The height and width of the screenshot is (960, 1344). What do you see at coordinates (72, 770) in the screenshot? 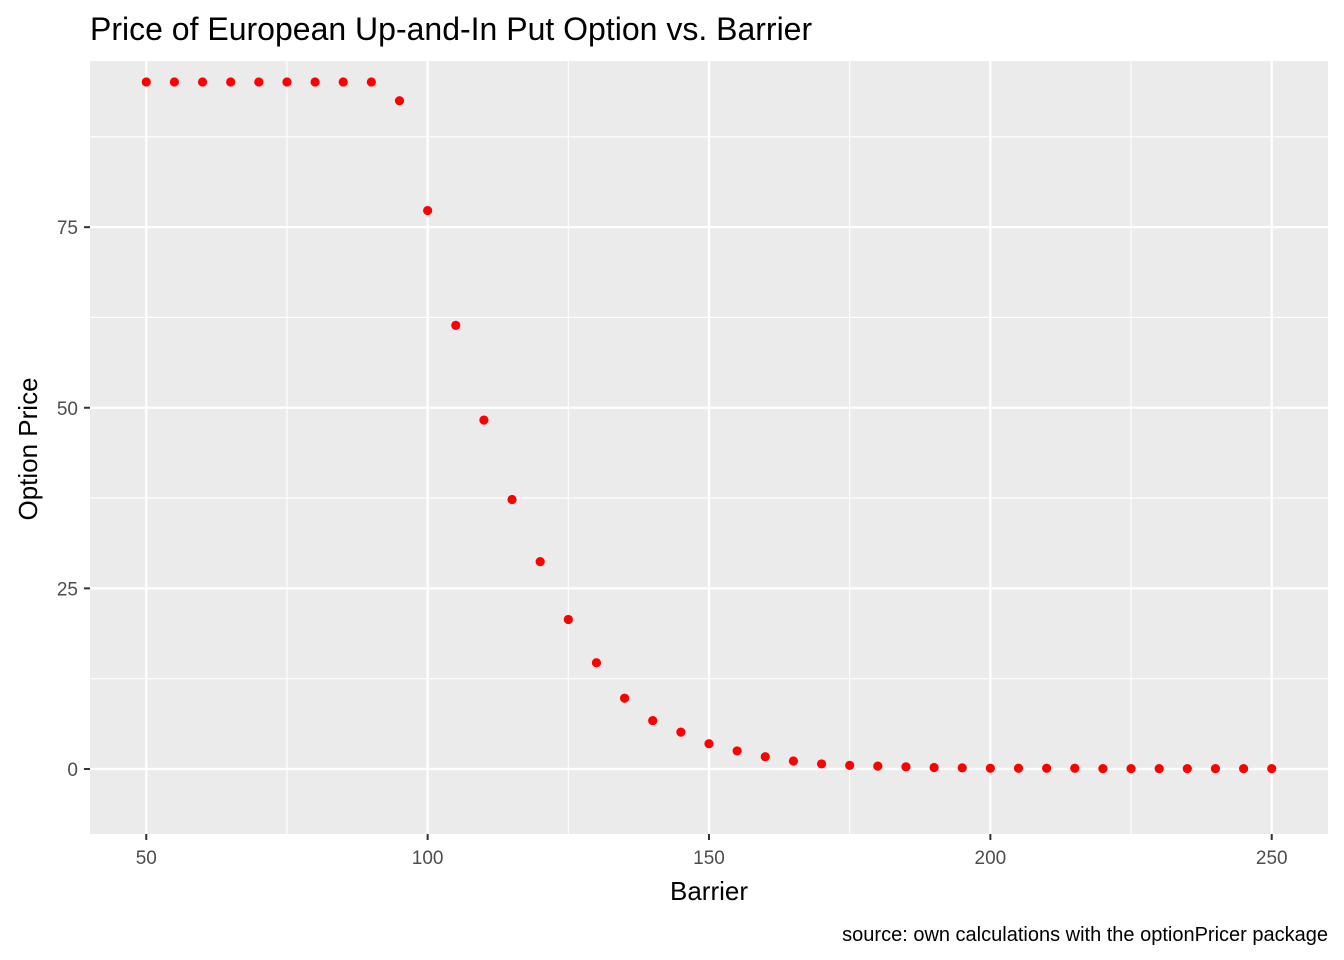
I see `y-tick-label: 0` at bounding box center [72, 770].